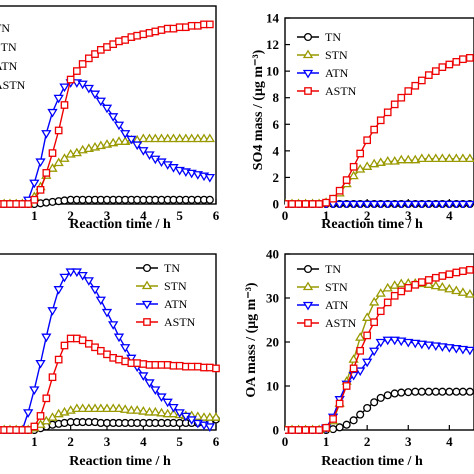 The width and height of the screenshot is (474, 474). Describe the element at coordinates (179, 441) in the screenshot. I see `x-tick-label: 5` at that location.